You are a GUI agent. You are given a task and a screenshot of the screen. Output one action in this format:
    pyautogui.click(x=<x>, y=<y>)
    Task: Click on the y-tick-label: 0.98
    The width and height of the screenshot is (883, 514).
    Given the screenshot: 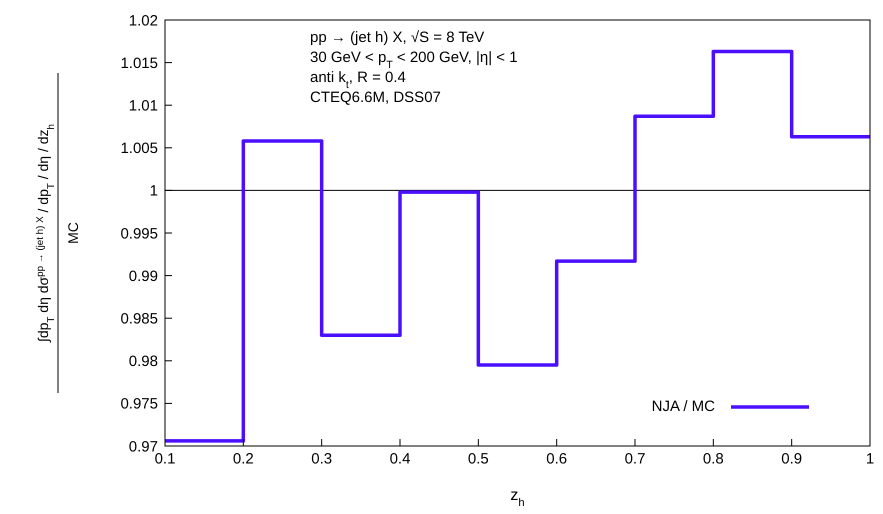 What is the action you would take?
    pyautogui.click(x=143, y=361)
    